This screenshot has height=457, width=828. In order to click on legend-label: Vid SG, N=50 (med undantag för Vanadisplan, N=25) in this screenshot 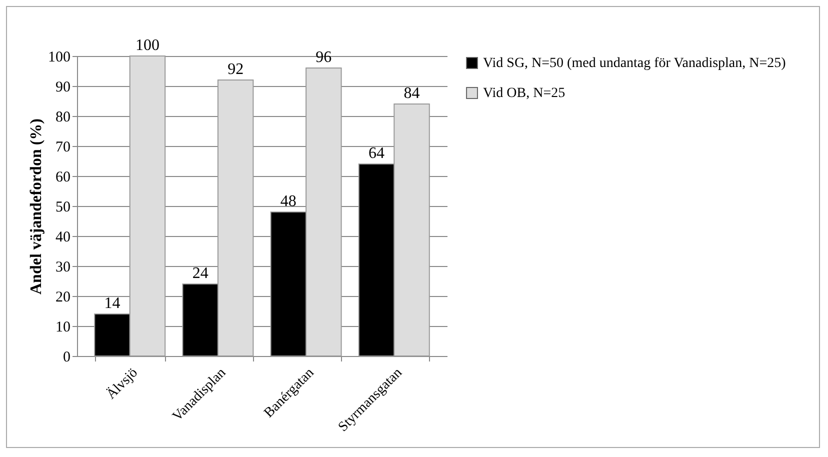, I will do `click(634, 63)`.